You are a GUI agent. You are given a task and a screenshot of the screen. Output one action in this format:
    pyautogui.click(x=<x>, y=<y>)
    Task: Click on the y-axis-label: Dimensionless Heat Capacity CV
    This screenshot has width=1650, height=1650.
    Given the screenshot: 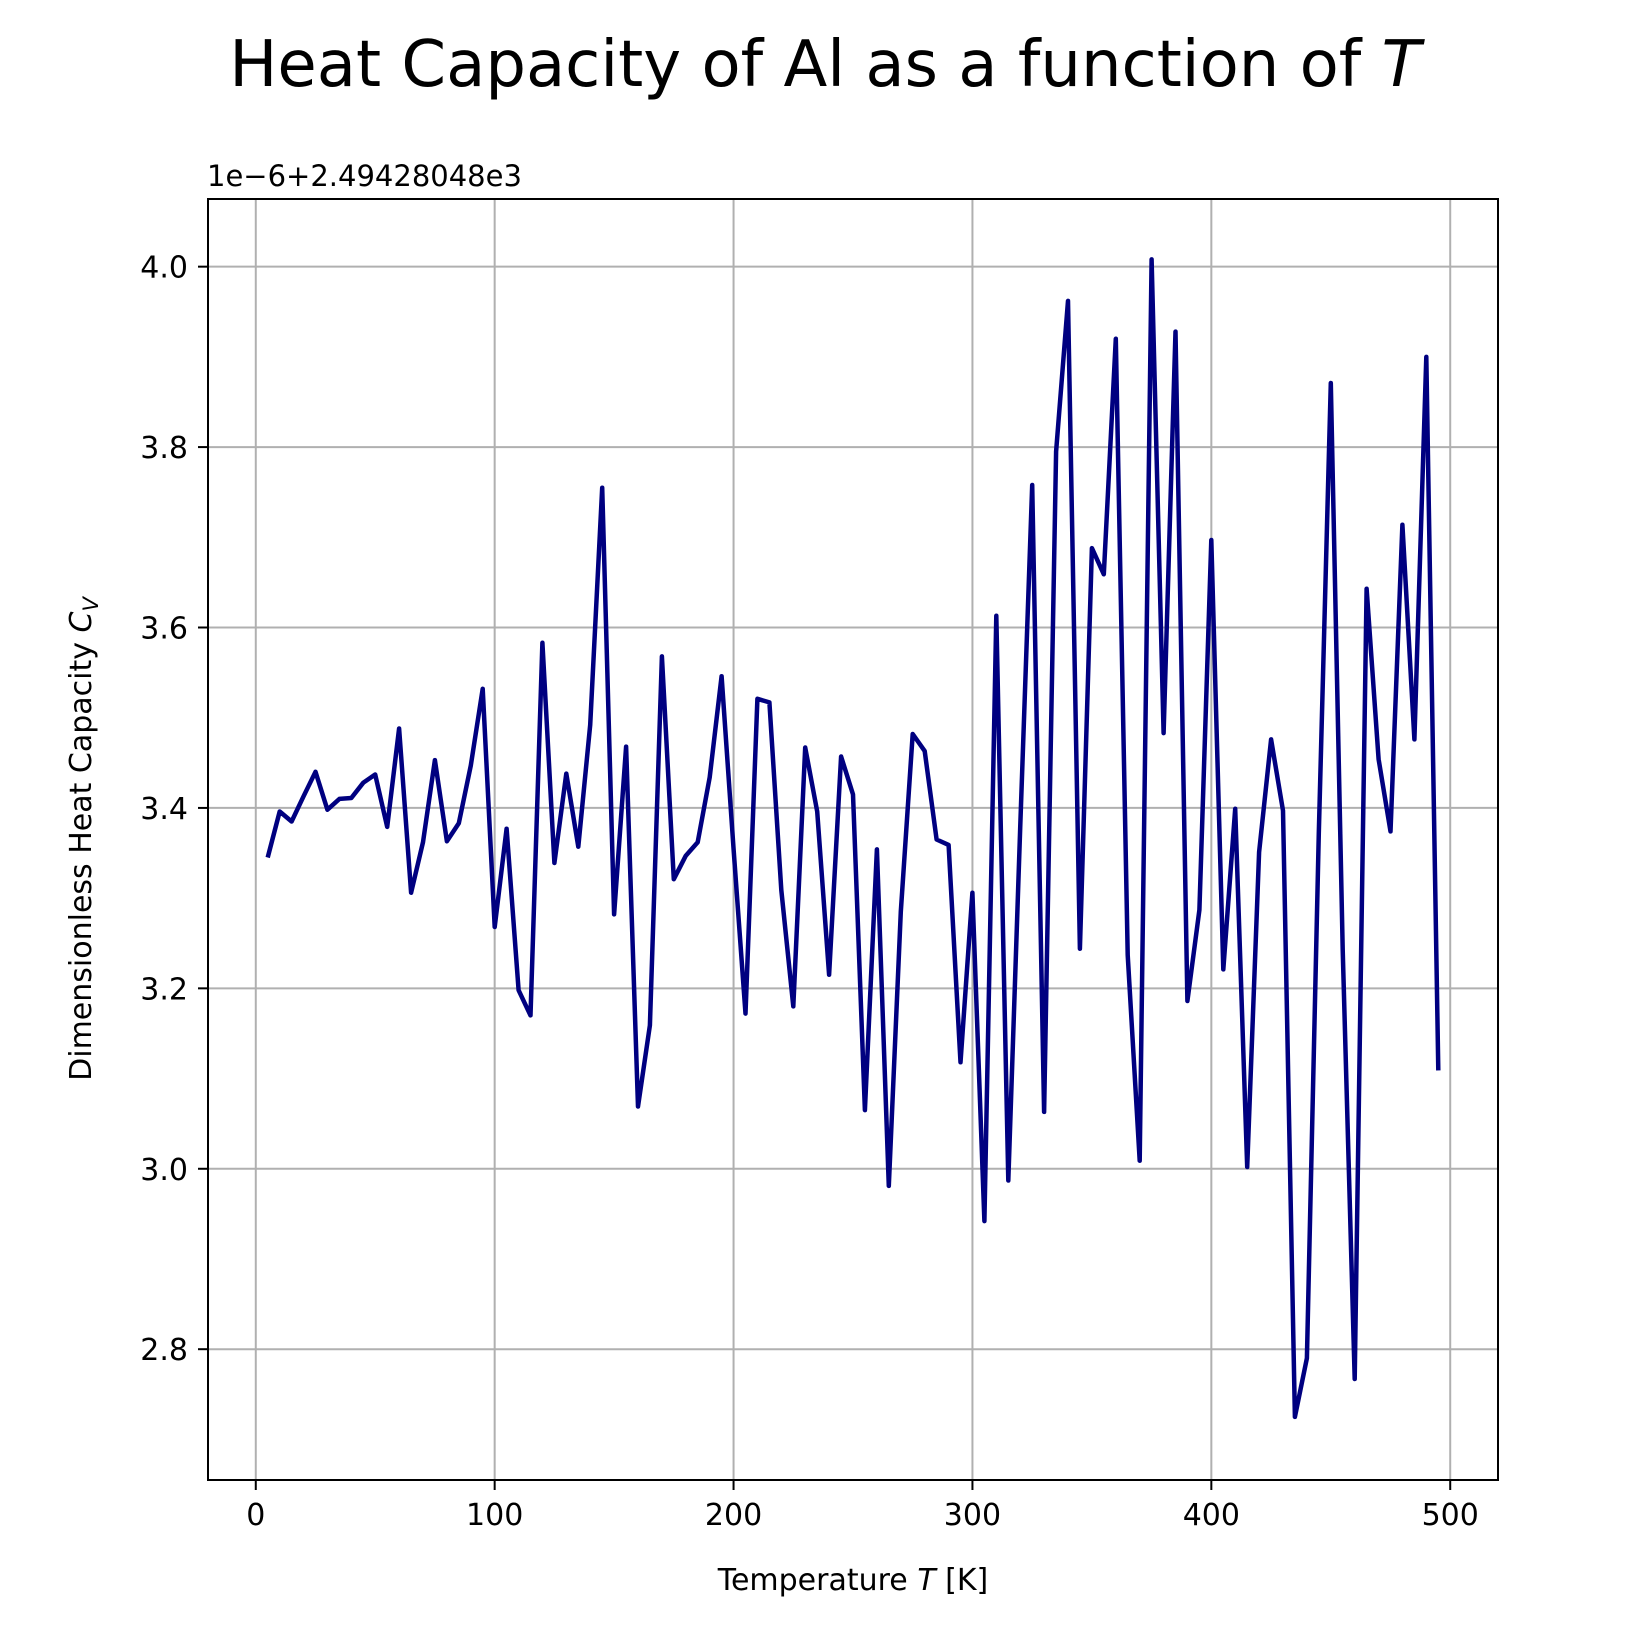 What is the action you would take?
    pyautogui.click(x=83, y=838)
    